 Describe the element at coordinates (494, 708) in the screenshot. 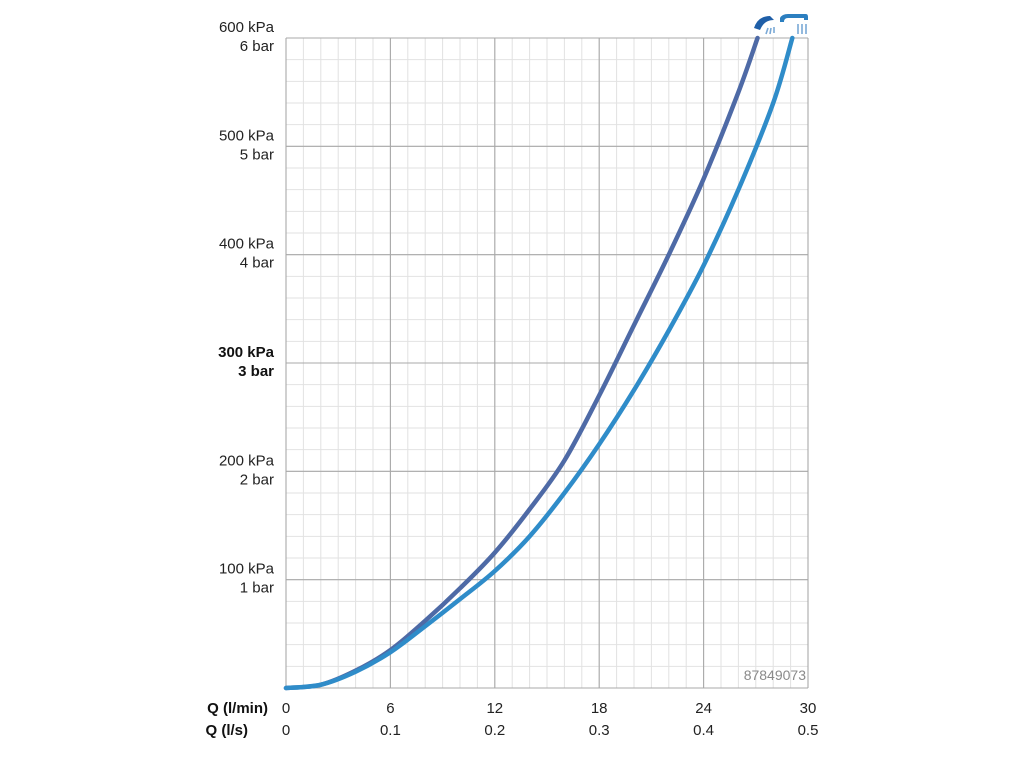

I see `x-tick-label-lmin: 12` at that location.